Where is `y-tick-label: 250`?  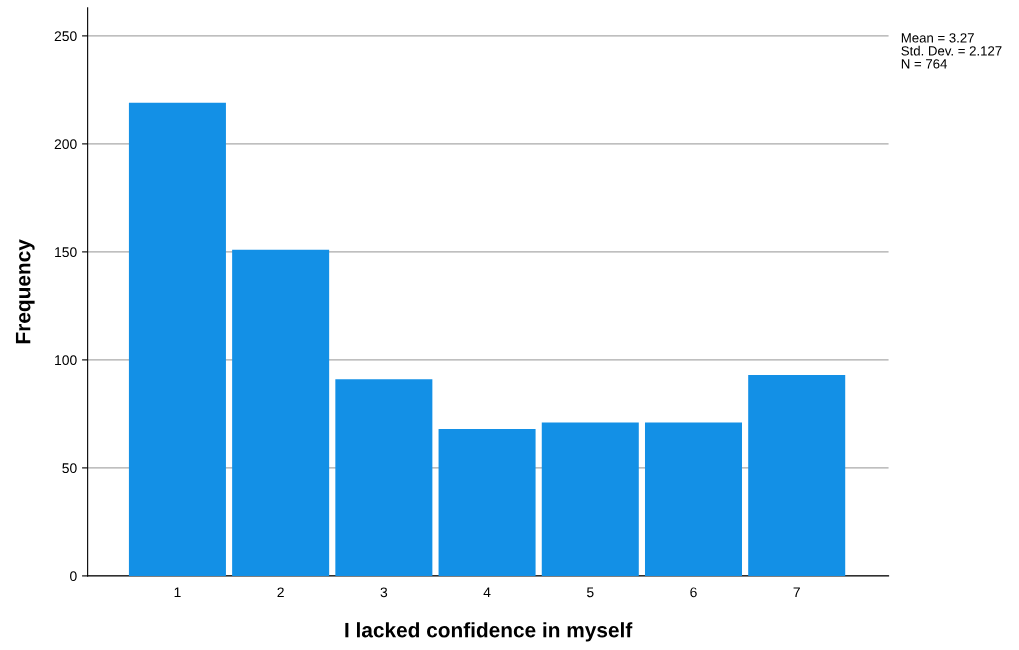 y-tick-label: 250 is located at coordinates (65, 36).